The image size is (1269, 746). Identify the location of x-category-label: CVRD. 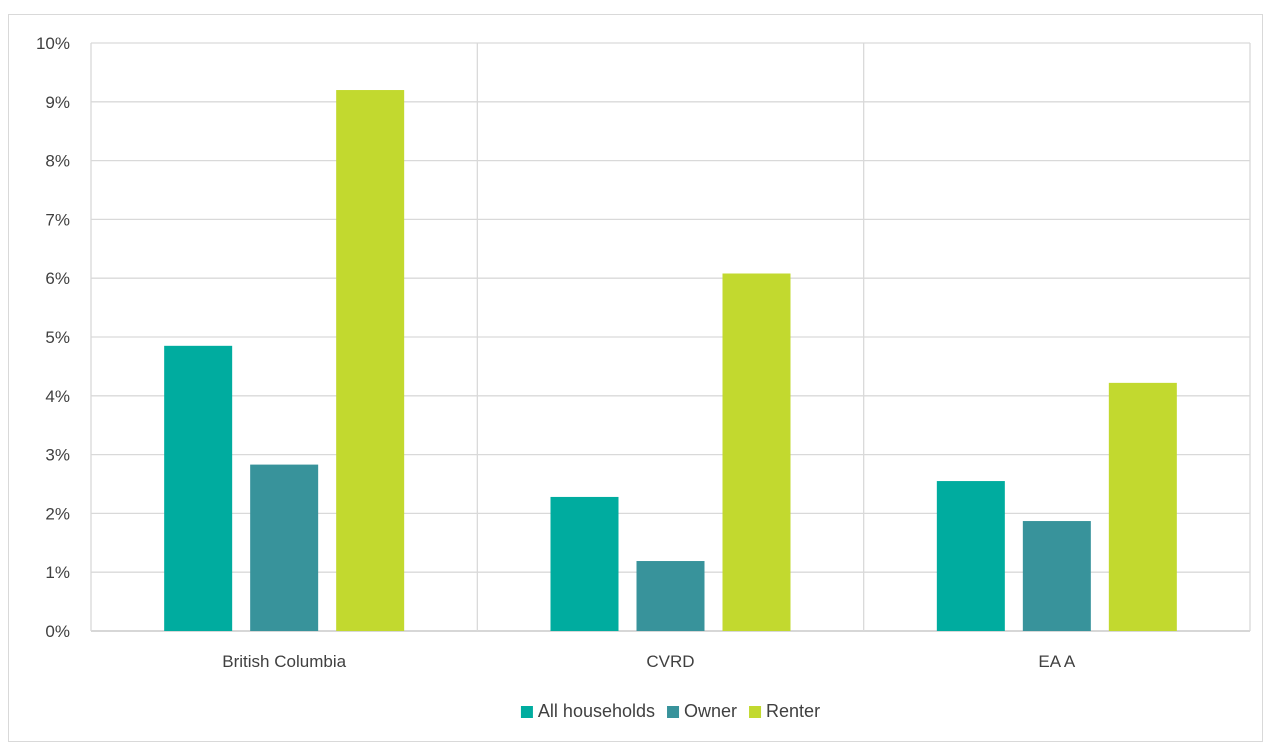
(670, 661).